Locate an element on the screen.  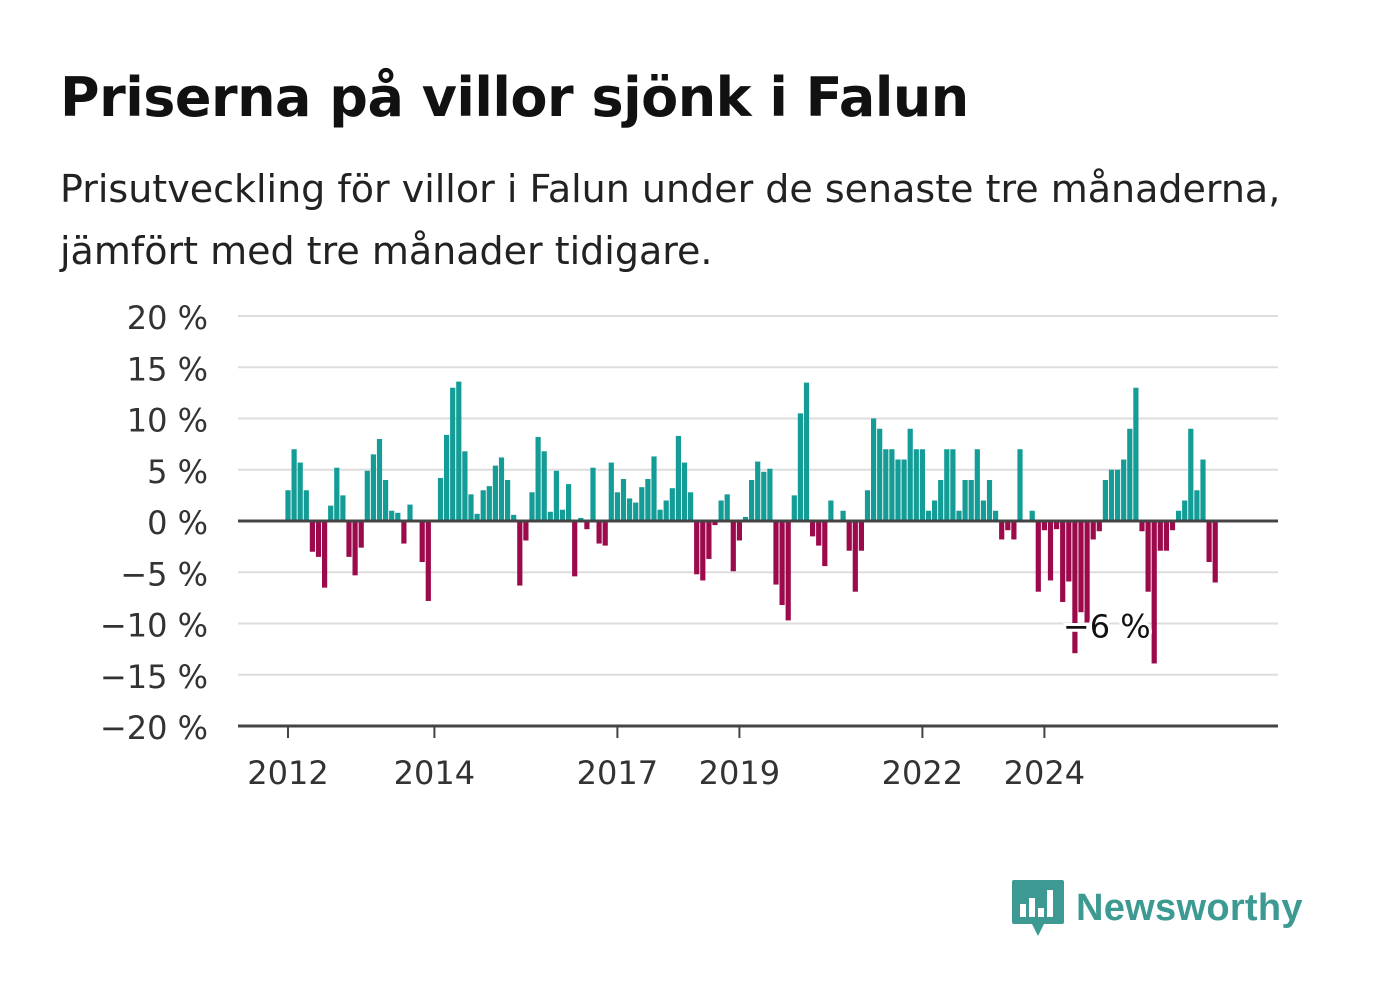
x-tick-label: 2014 is located at coordinates (434, 773).